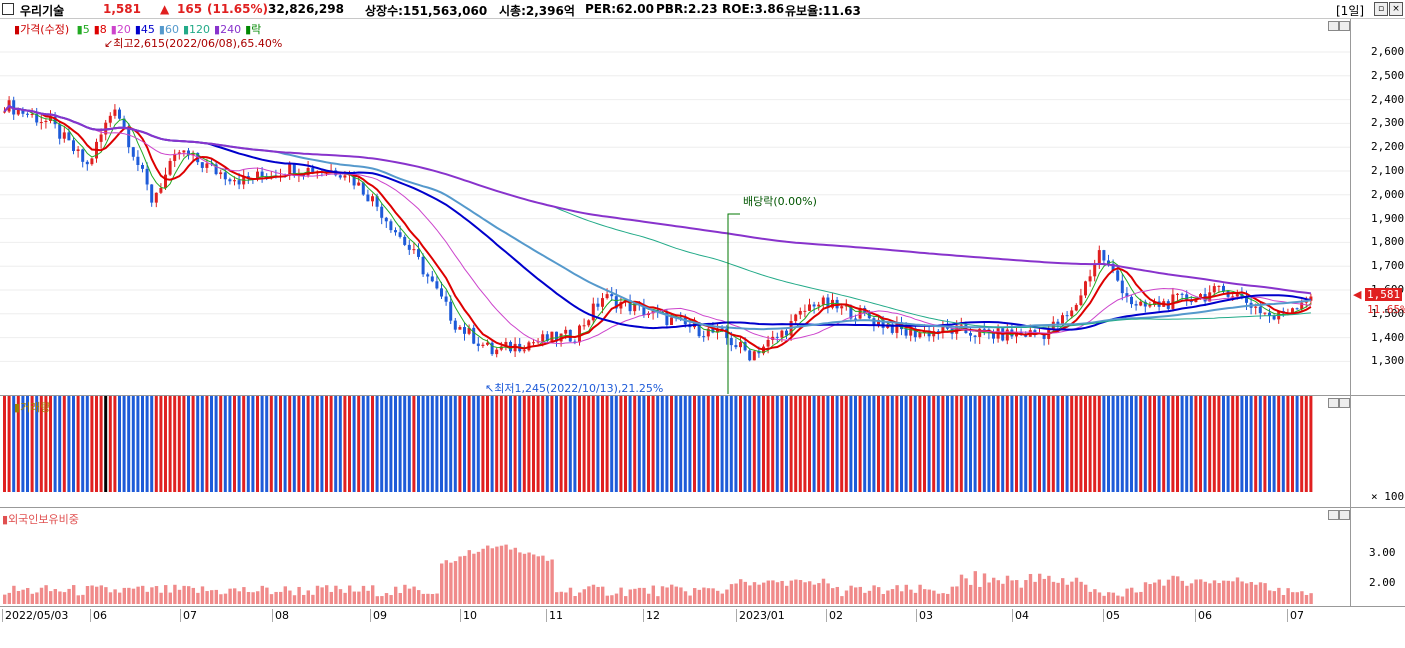 The image size is (1405, 648). I want to click on price-ytick: 2,600, so click(1388, 51).